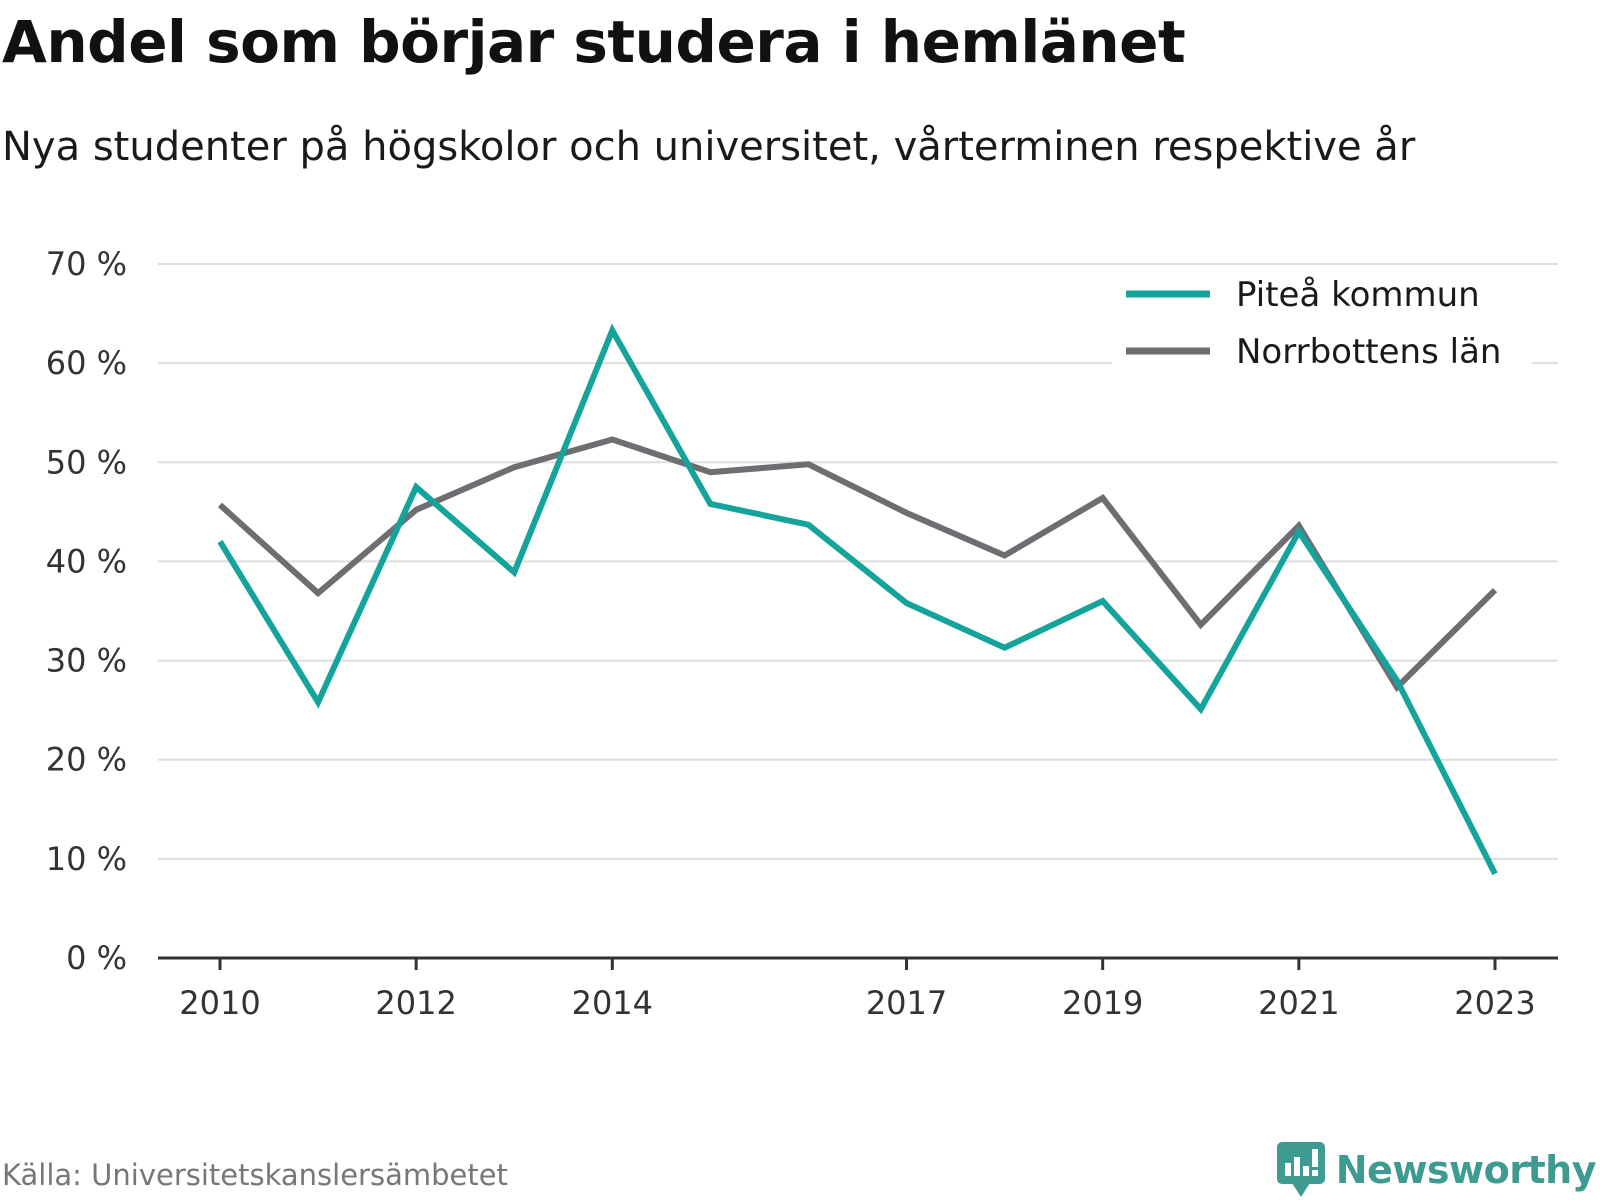 The image size is (1600, 1200). I want to click on x-axis: 2010 2012 2014 2017 2019 2021 2023, so click(858, 989).